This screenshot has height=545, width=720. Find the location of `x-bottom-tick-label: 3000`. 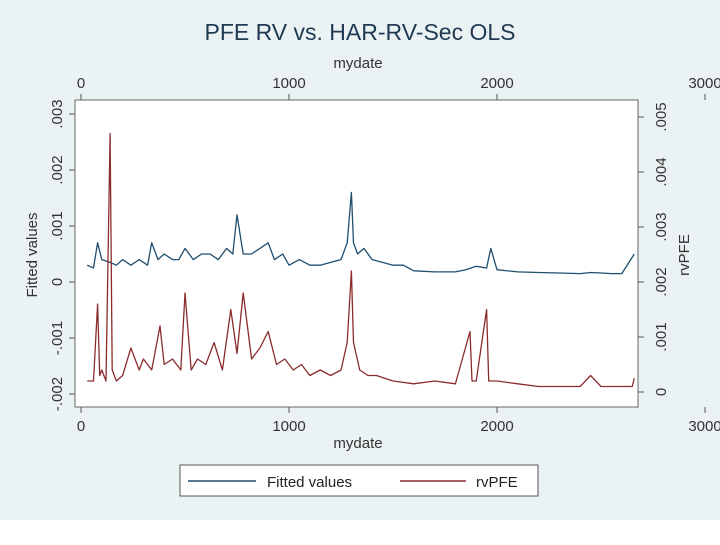

x-bottom-tick-label: 3000 is located at coordinates (704, 426).